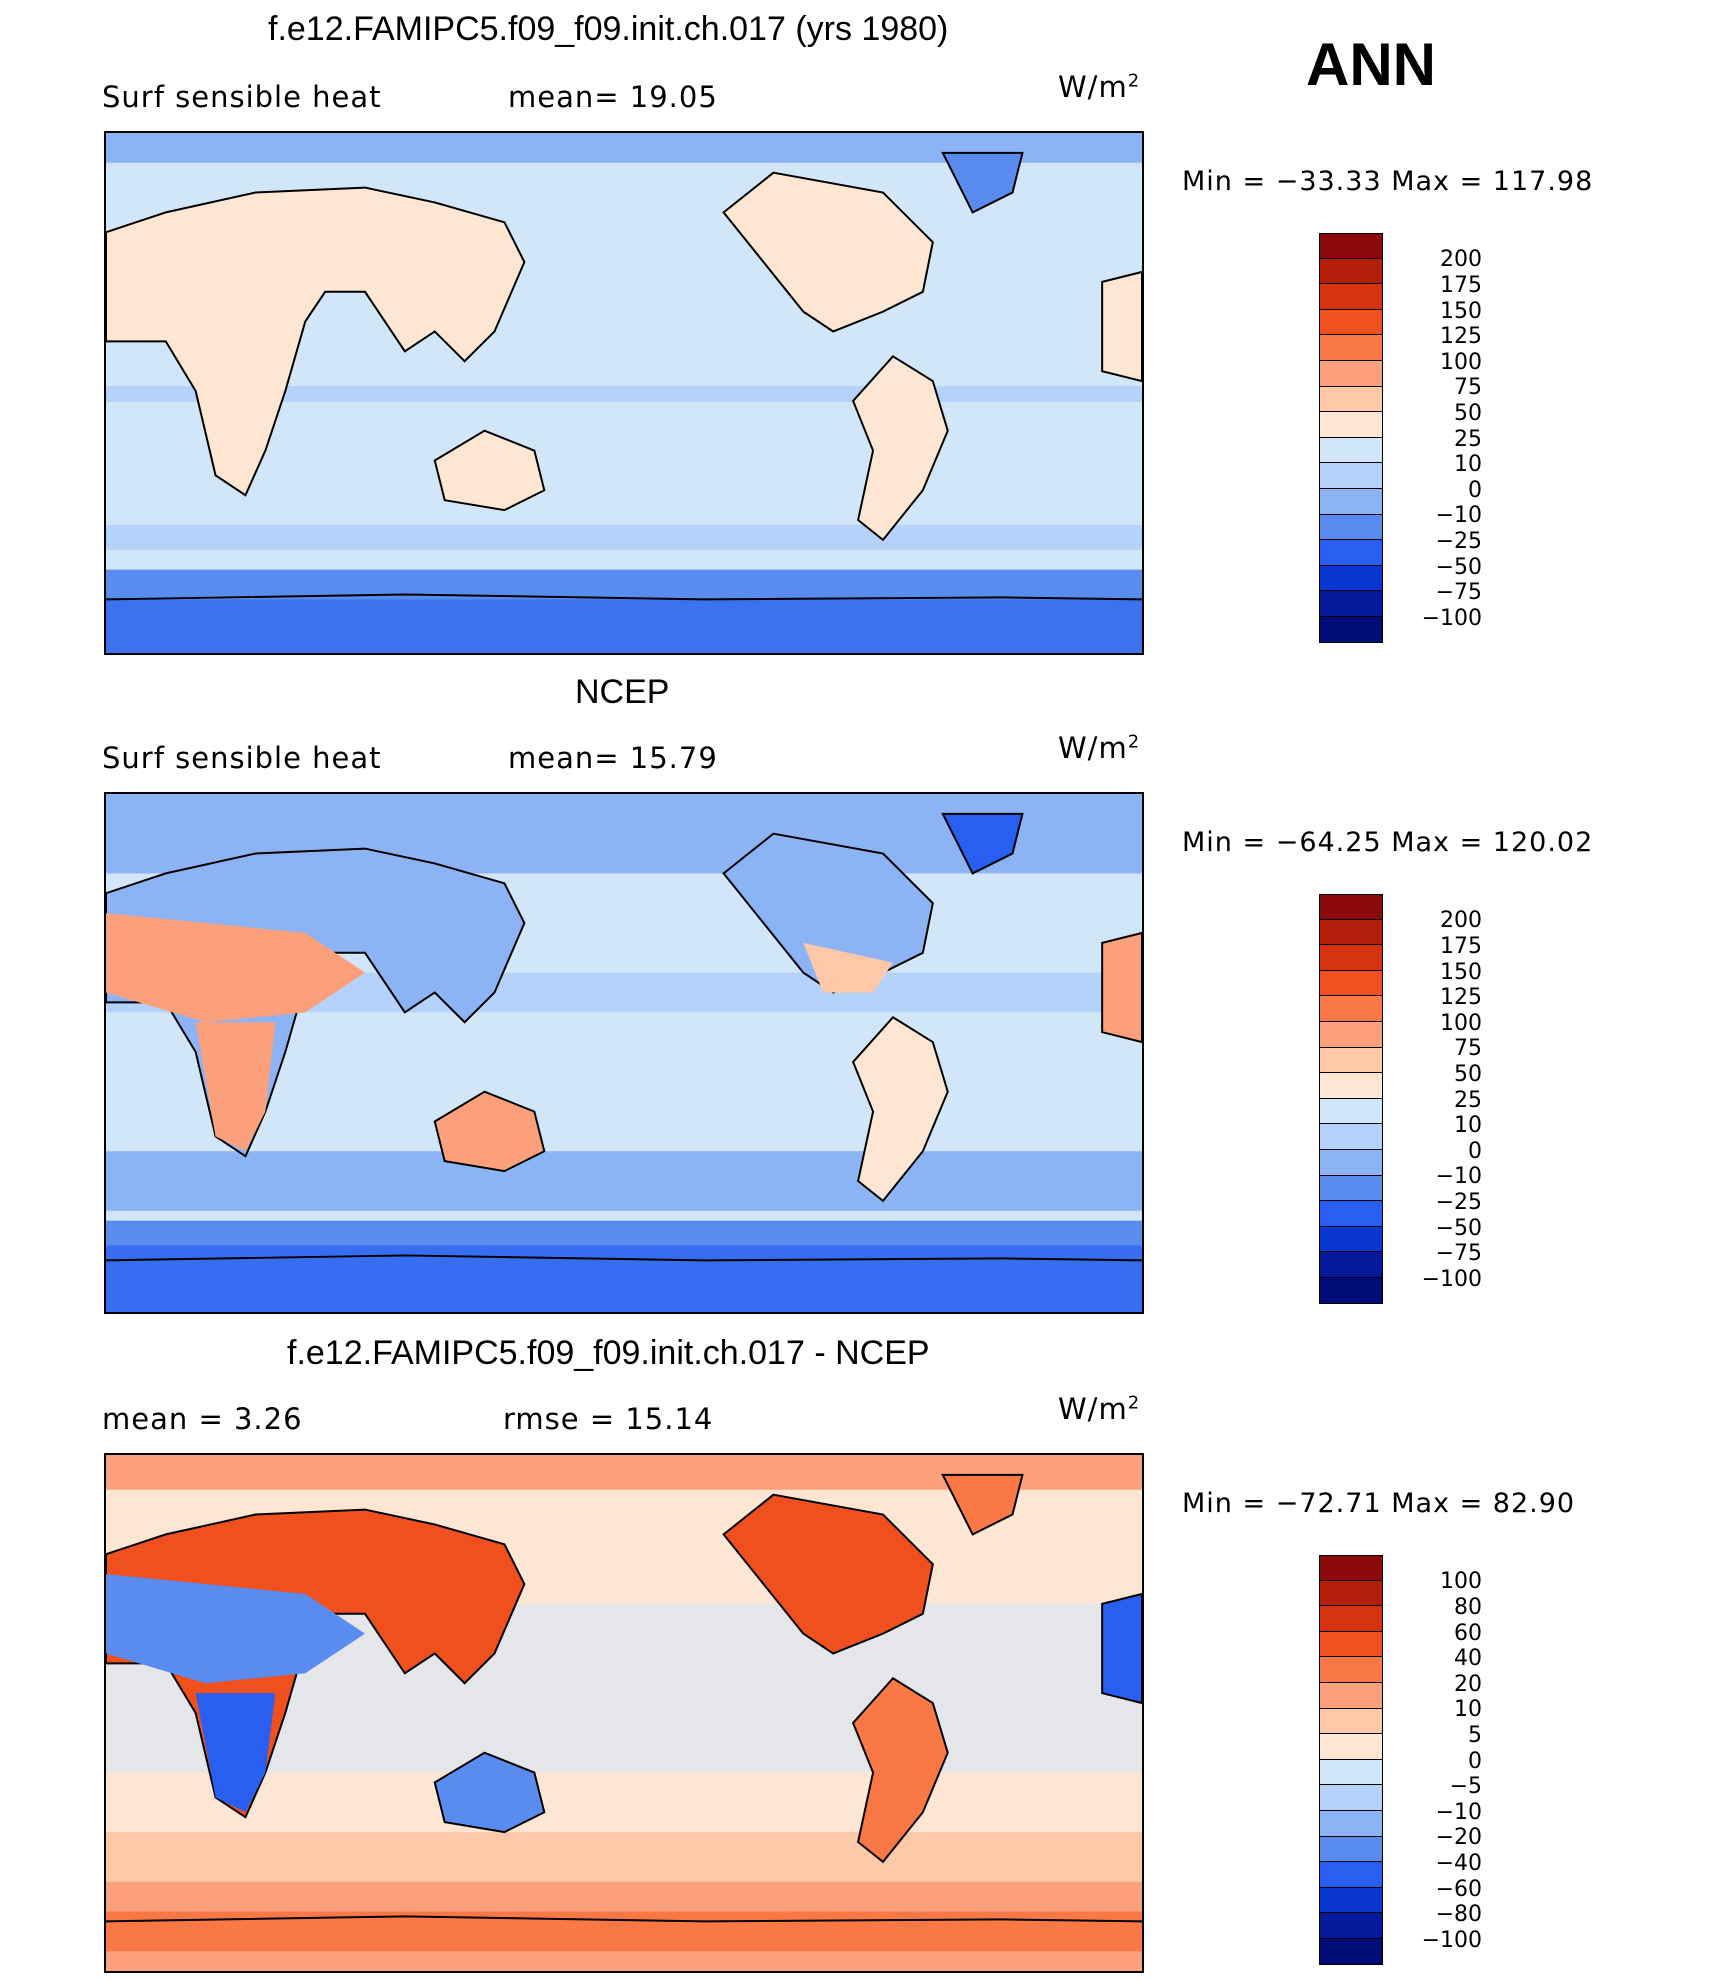  What do you see at coordinates (1099, 748) in the screenshot?
I see `panel2-units: W/m2` at bounding box center [1099, 748].